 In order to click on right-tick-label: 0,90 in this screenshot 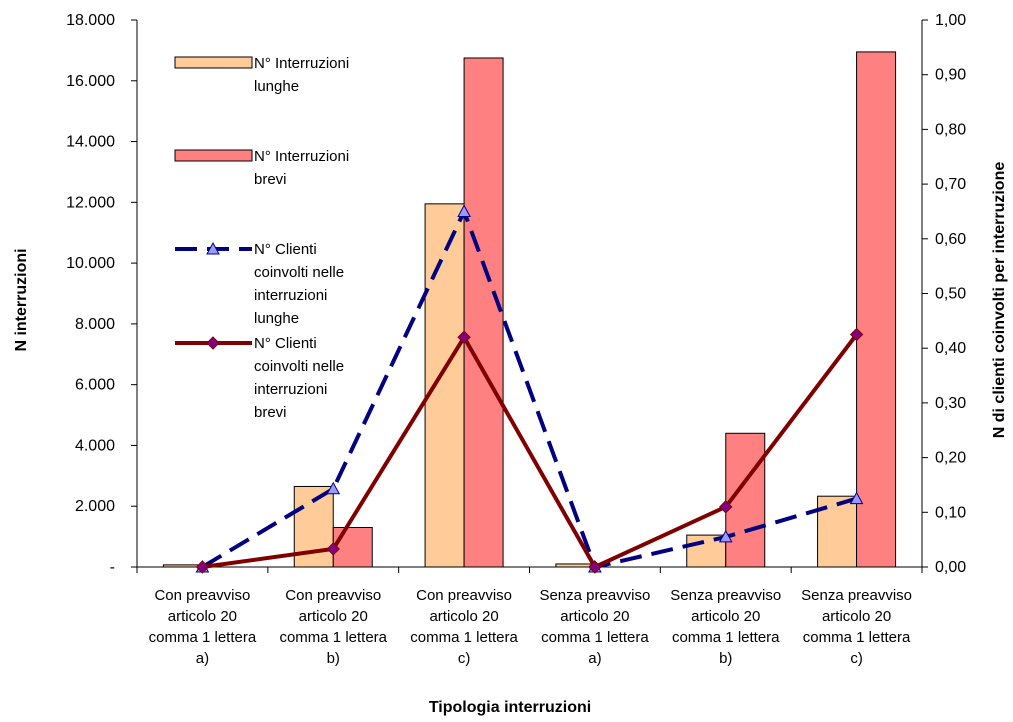, I will do `click(950, 75)`.